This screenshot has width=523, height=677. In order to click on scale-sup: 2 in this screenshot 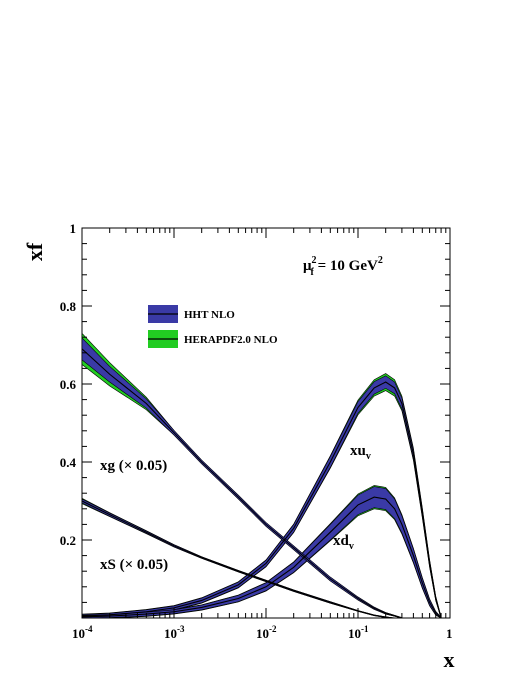, I will do `click(314, 260)`.